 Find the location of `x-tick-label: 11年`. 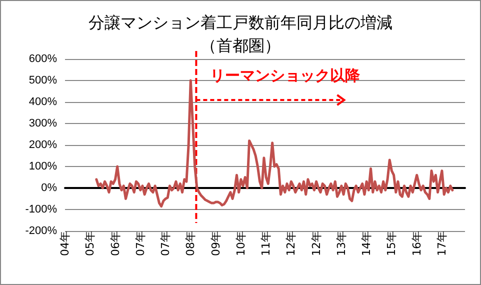

x-tick-label: 11年 is located at coordinates (266, 243).